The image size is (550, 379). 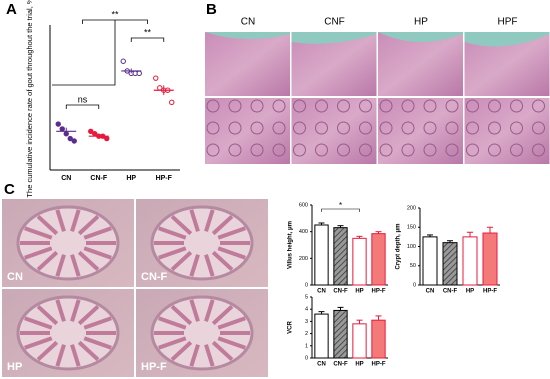 I want to click on image-label: CNF, so click(x=334, y=22).